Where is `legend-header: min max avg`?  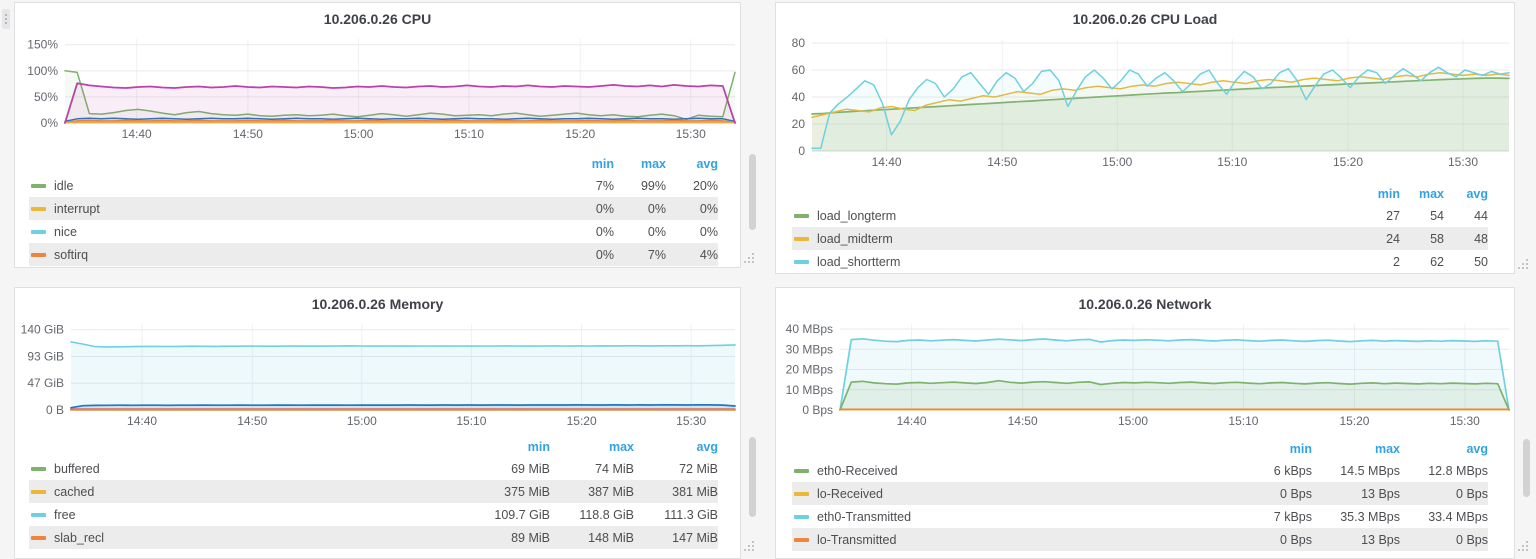 legend-header: min max avg is located at coordinates (1140, 449).